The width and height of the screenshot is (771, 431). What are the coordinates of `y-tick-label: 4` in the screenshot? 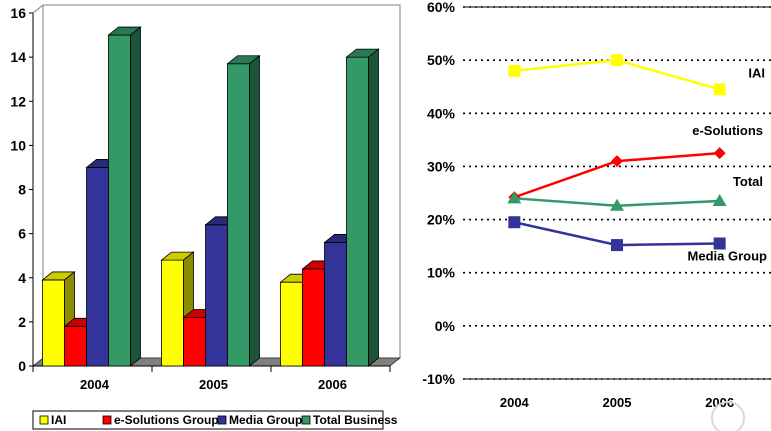 It's located at (22, 278).